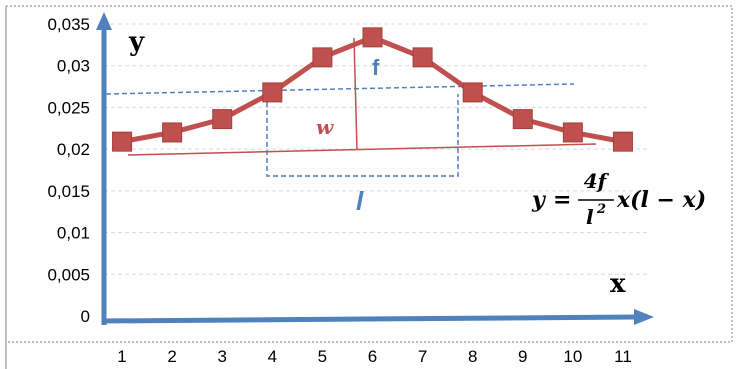  What do you see at coordinates (68, 191) in the screenshot?
I see `y-tick-label: 0,015` at bounding box center [68, 191].